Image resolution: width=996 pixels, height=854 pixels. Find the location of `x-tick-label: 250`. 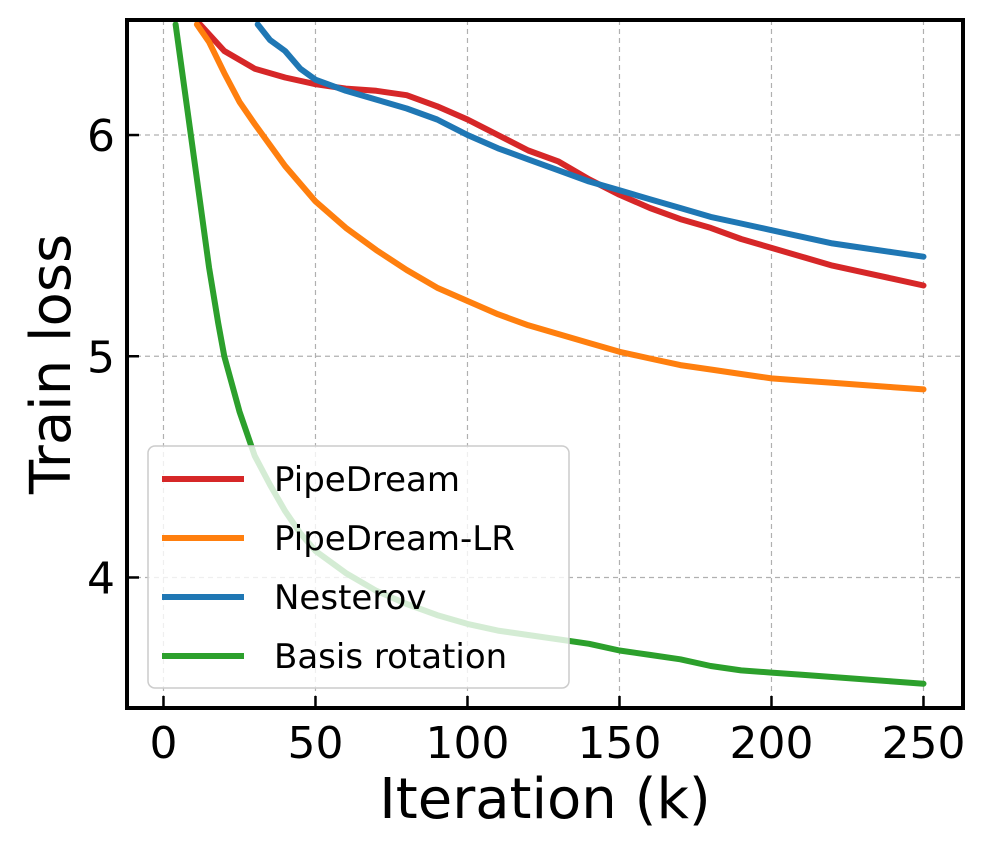

x-tick-label: 250 is located at coordinates (923, 743).